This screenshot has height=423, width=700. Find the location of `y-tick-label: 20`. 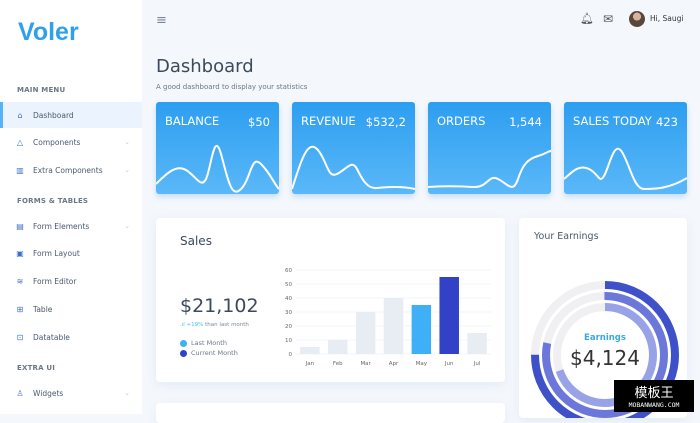

y-tick-label: 20 is located at coordinates (288, 327).